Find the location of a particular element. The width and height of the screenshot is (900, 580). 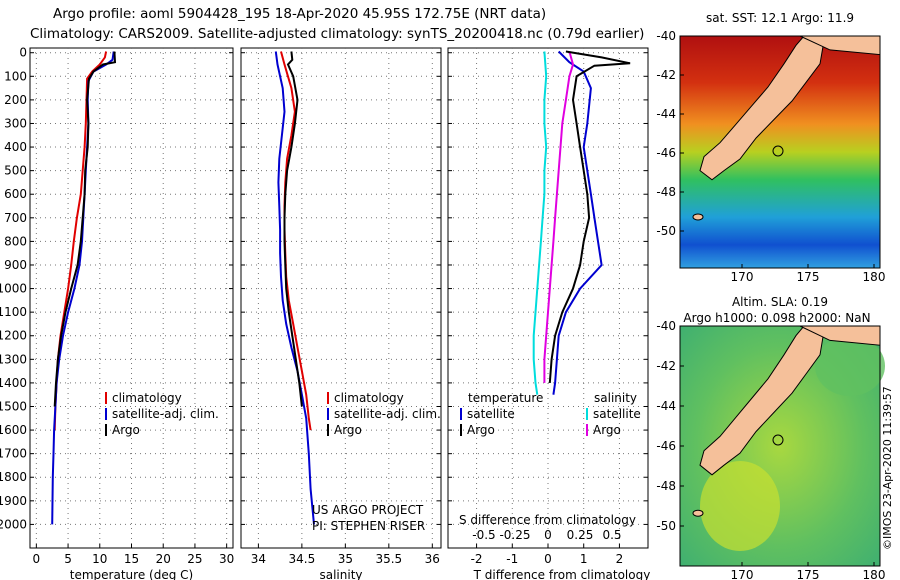

xtick-label: 5 is located at coordinates (68, 559).